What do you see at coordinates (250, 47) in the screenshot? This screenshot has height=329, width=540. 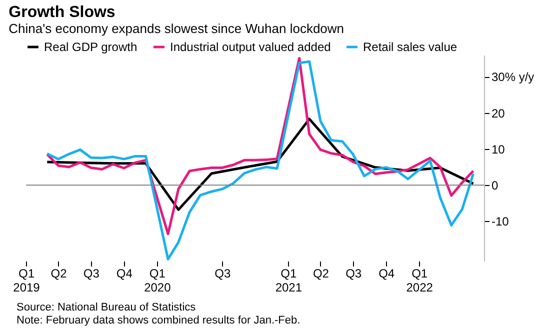 I see `legend-label: Industrial output valued added` at bounding box center [250, 47].